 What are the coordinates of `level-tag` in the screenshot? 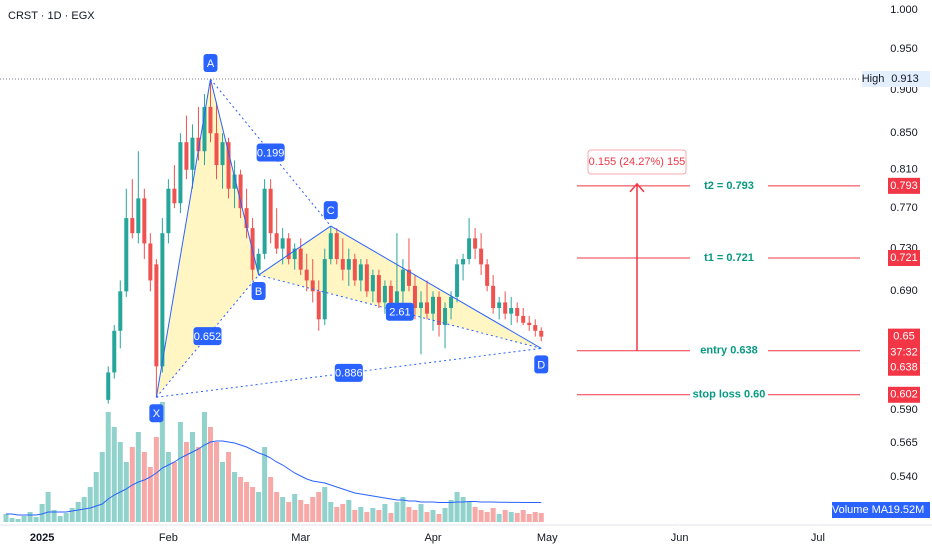 It's located at (904, 185).